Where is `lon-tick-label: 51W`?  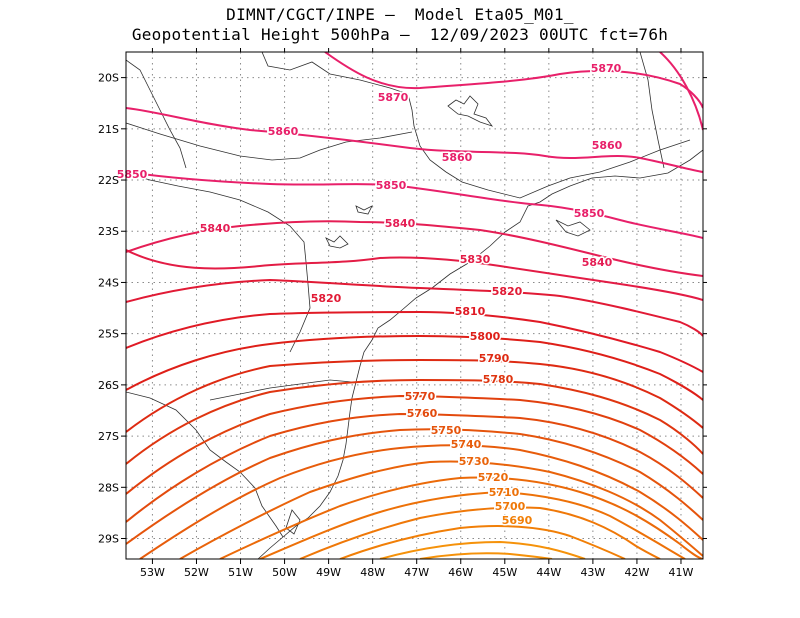
lon-tick-label: 51W is located at coordinates (240, 572).